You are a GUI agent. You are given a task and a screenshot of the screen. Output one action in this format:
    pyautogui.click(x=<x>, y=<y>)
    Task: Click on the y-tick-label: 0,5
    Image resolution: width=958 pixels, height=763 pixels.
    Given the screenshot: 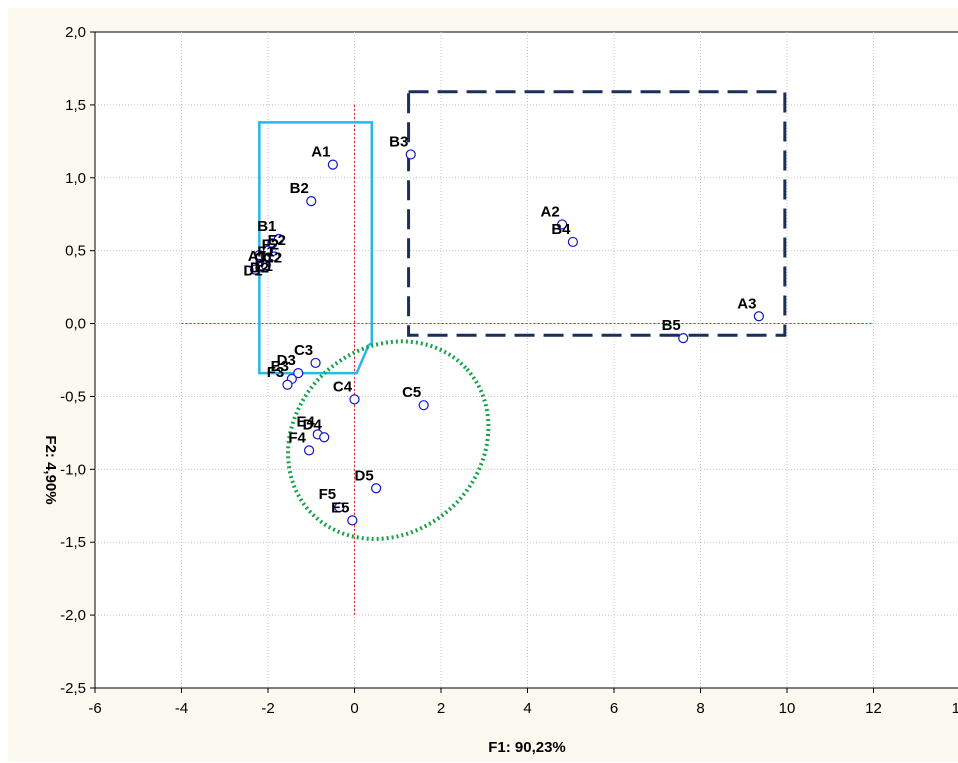 What is the action you would take?
    pyautogui.click(x=75, y=251)
    